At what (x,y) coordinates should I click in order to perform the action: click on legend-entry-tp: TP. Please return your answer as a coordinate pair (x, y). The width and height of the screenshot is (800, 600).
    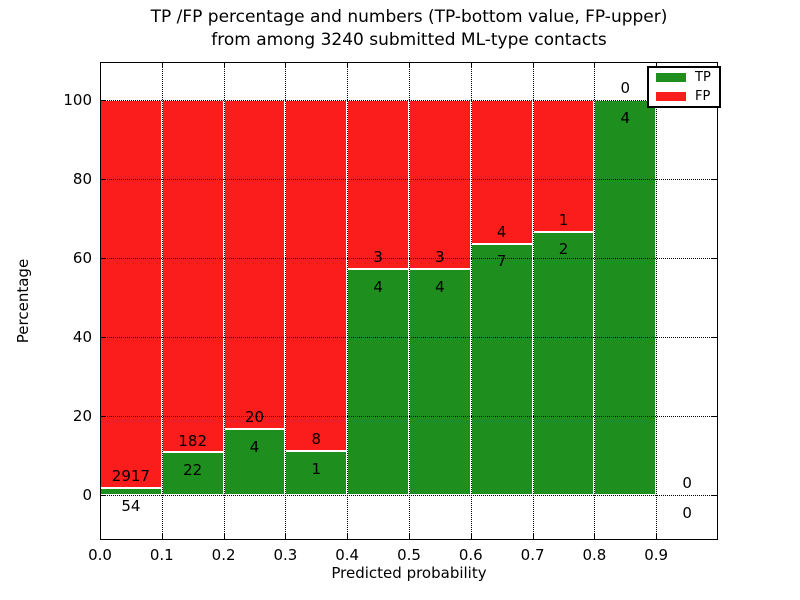
    Looking at the image, I should click on (684, 77).